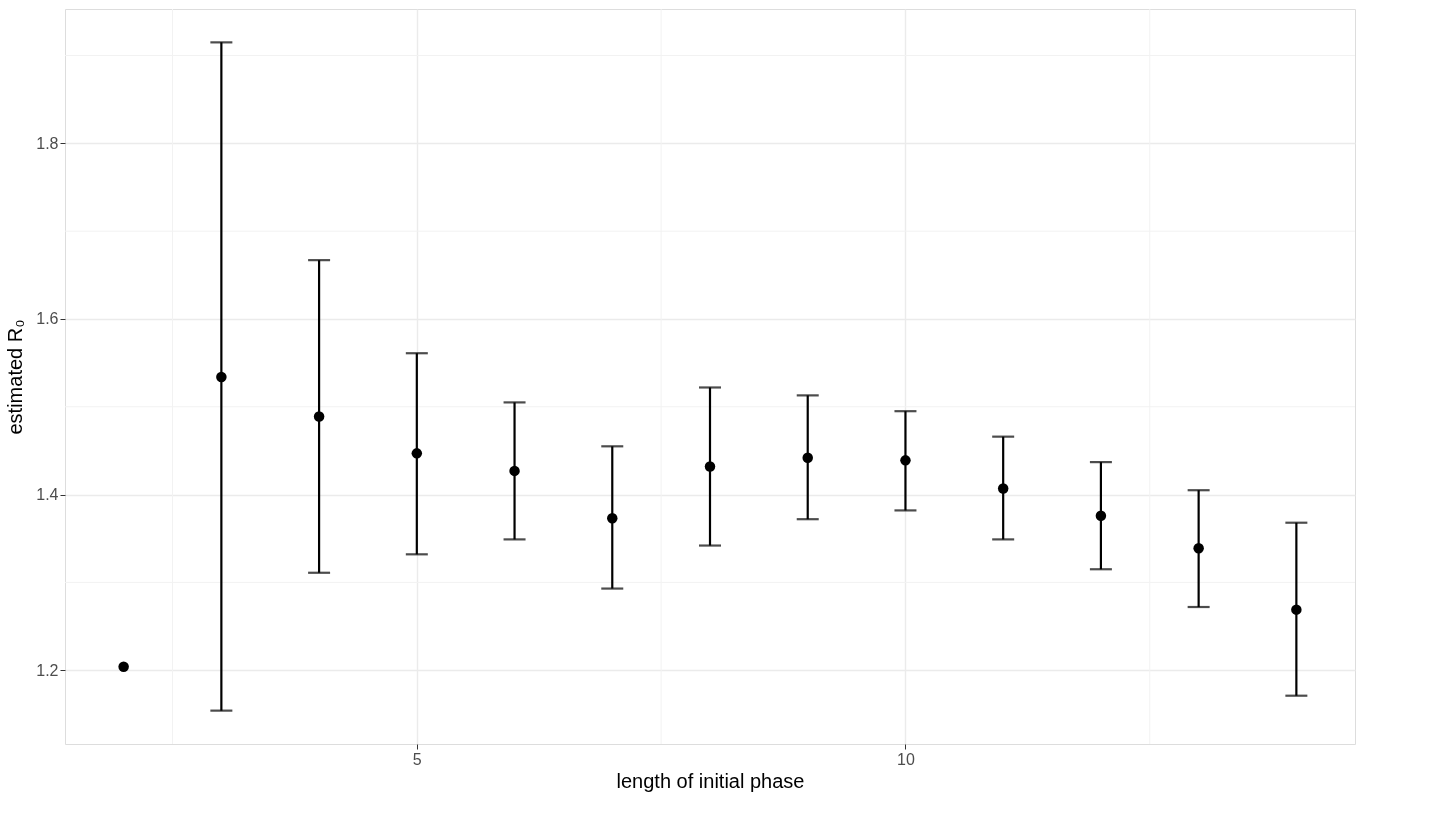 The image size is (1440, 830). I want to click on y-tick-label: 1.8, so click(47, 143).